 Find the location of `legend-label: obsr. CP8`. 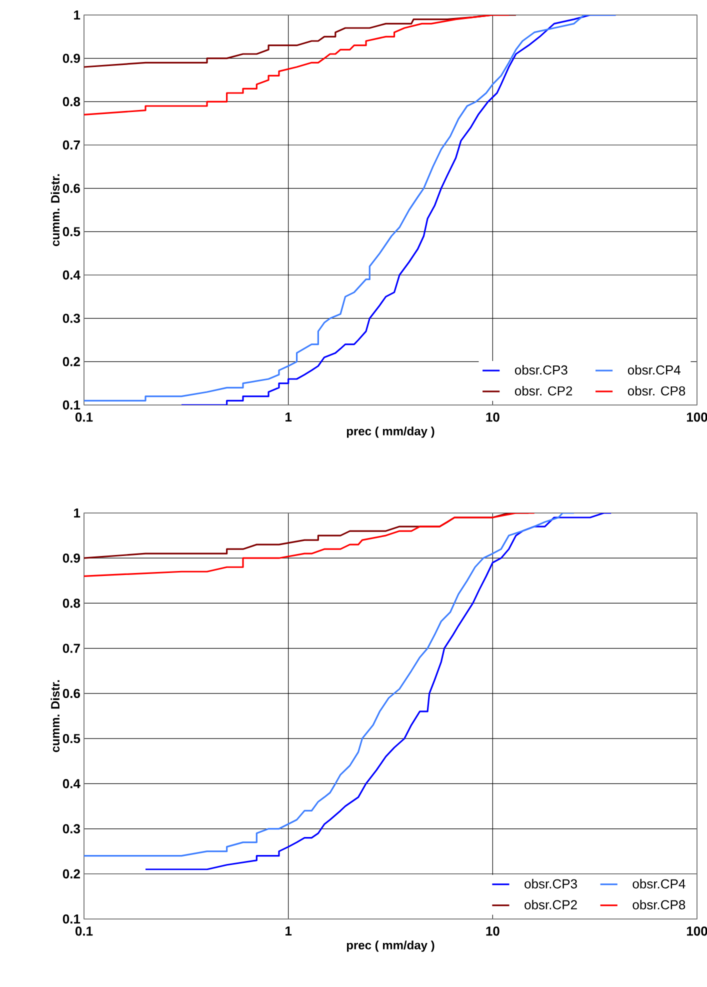

legend-label: obsr. CP8 is located at coordinates (657, 391).